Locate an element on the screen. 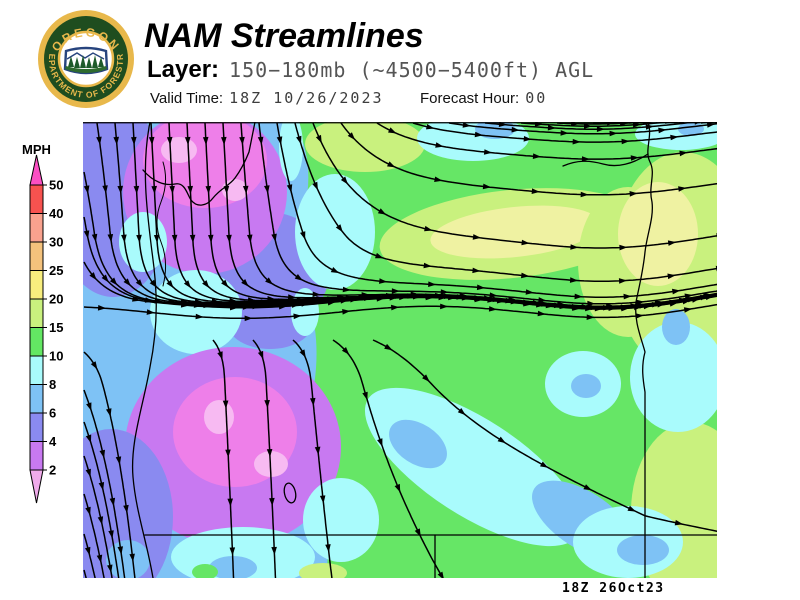  colorbar-segments is located at coordinates (38, 327).